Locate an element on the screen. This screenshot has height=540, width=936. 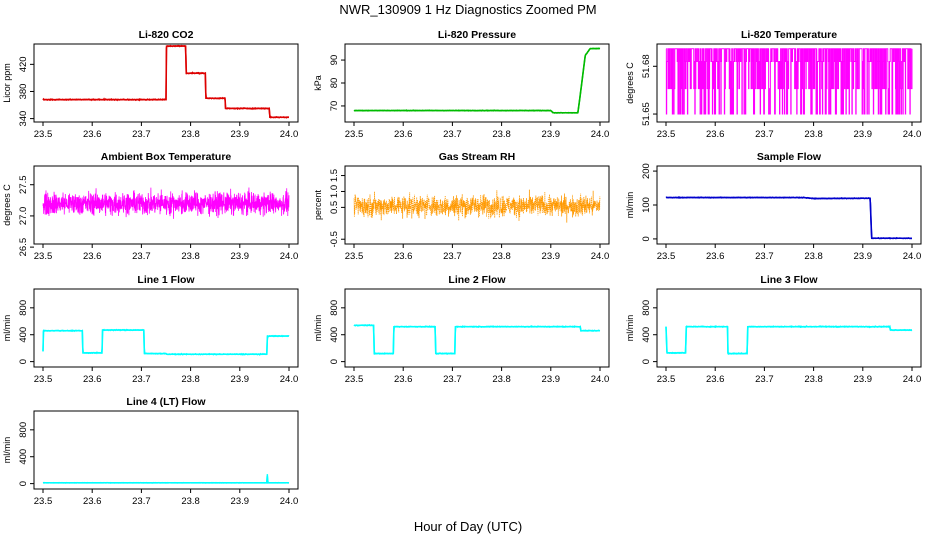
y-tick-label: 70 is located at coordinates (334, 106).